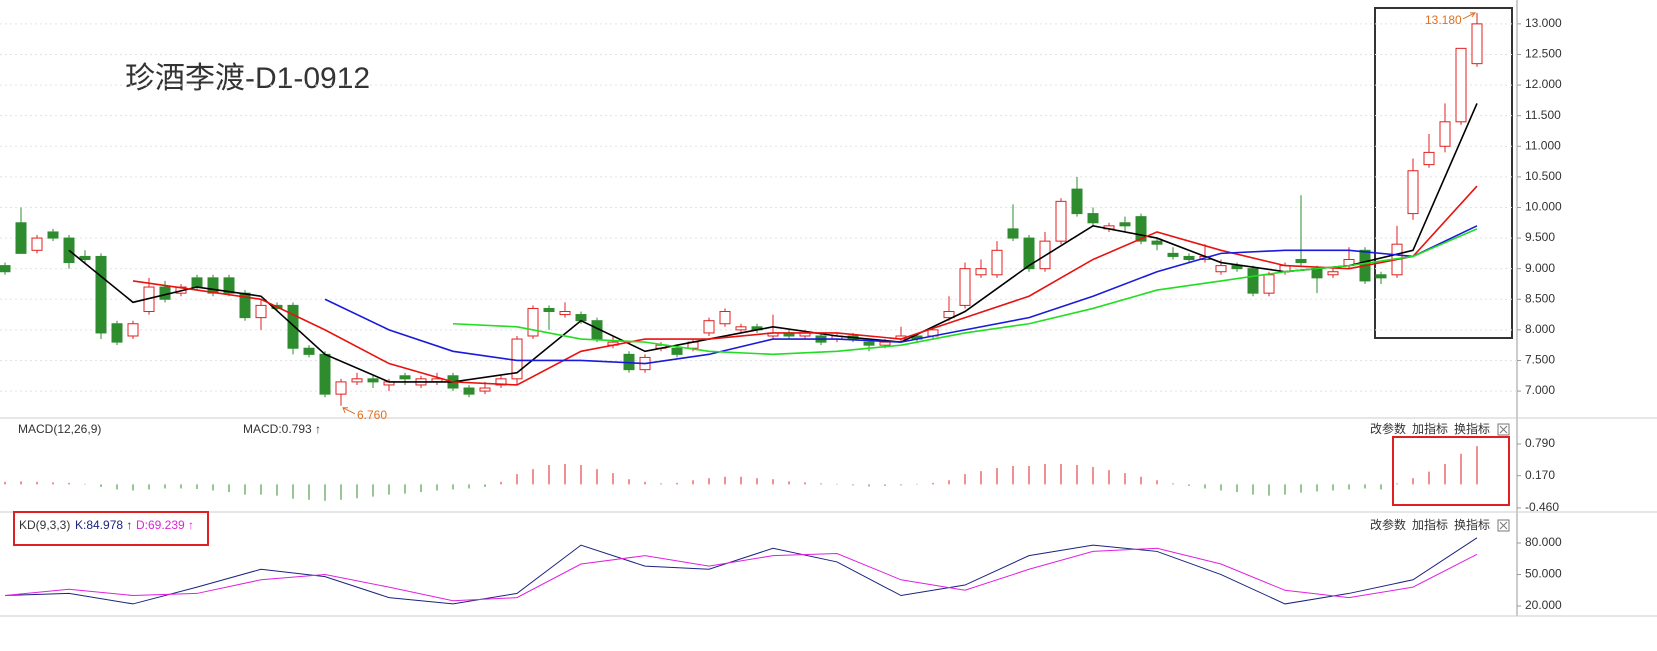 The height and width of the screenshot is (651, 1657). Describe the element at coordinates (165, 525) in the screenshot. I see `legend-d: D:69.239 ↑` at that location.